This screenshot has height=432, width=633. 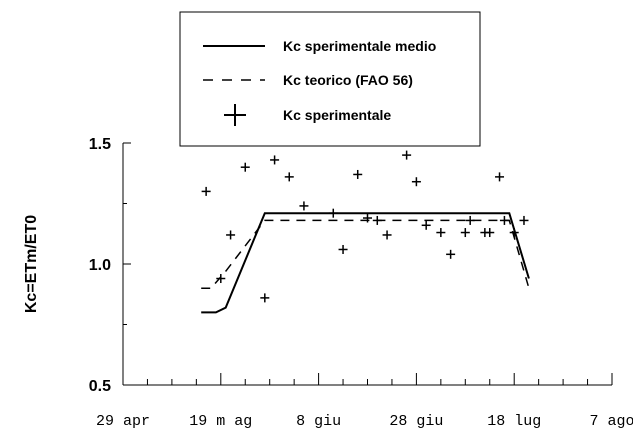 What do you see at coordinates (514, 421) in the screenshot?
I see `x-tick-label: 18 lug` at bounding box center [514, 421].